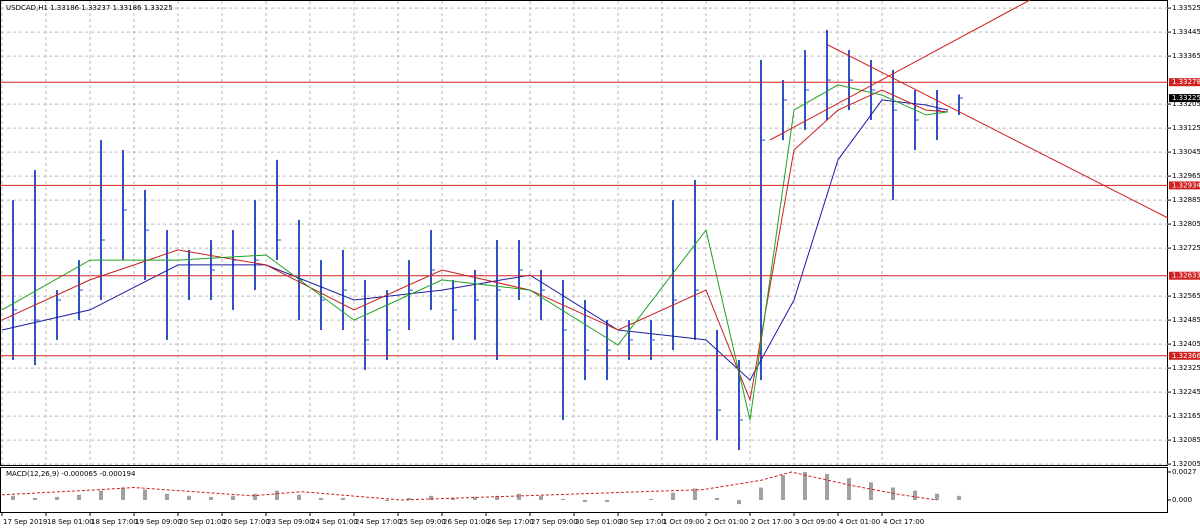  What do you see at coordinates (71, 474) in the screenshot?
I see `macd-title: MACD(12,26,9) -0.000065 -0.000194` at bounding box center [71, 474].